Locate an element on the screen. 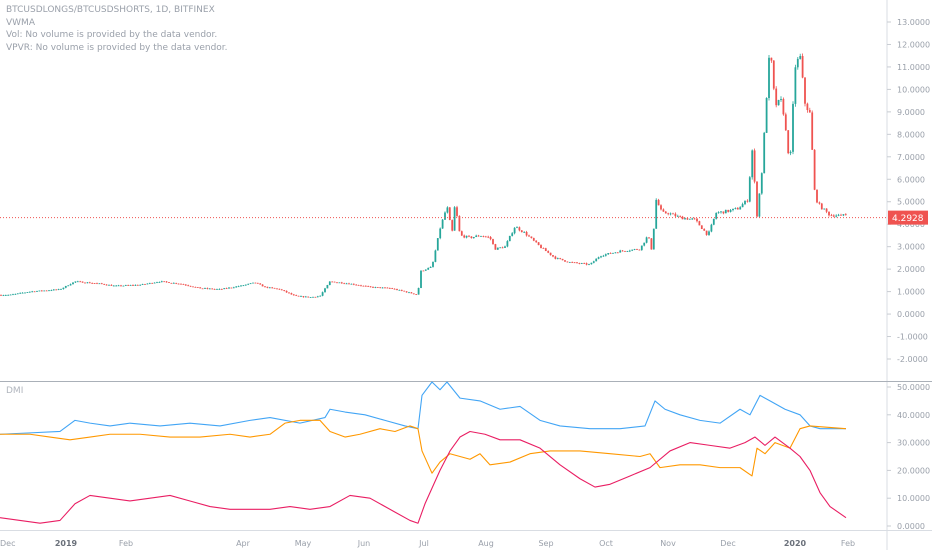  dmi-axis-label: 40.0000 is located at coordinates (913, 415).